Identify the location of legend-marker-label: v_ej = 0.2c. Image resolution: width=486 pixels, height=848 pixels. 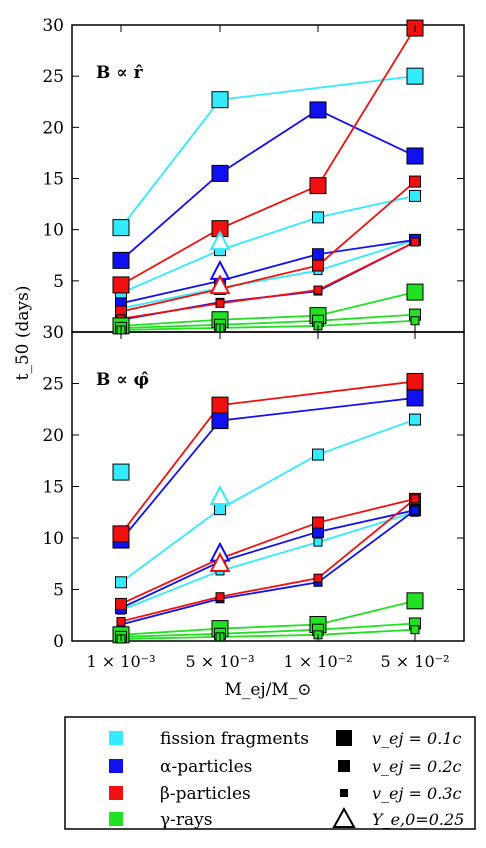
(416, 766).